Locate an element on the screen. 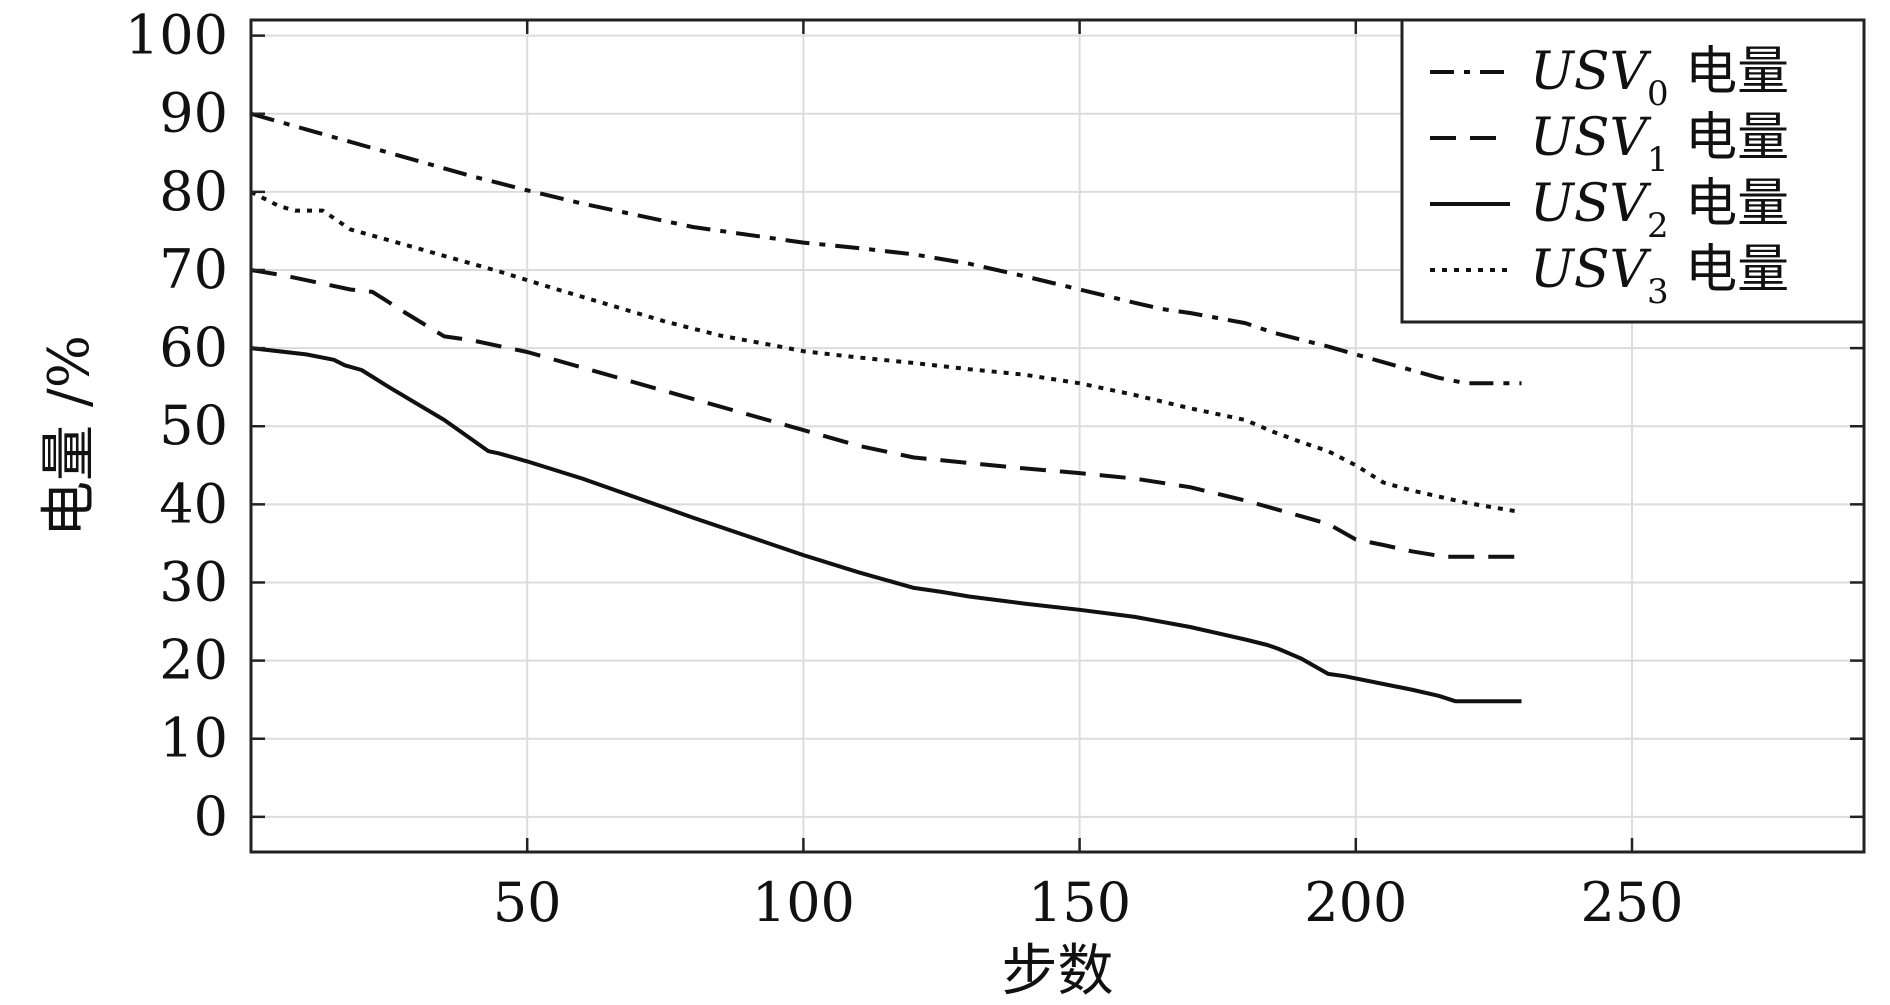  legend-label-1: USV1 电量 is located at coordinates (1659, 144).